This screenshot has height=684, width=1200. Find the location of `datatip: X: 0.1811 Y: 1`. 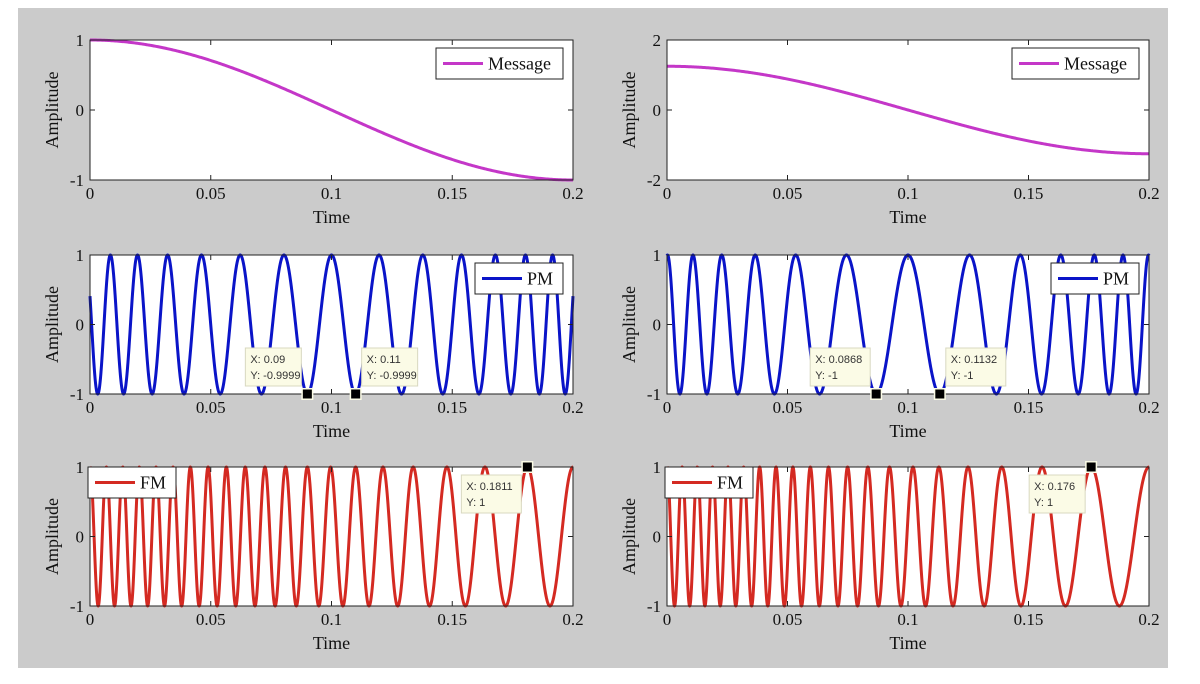

datatip: X: 0.1811 Y: 1 is located at coordinates (497, 487).